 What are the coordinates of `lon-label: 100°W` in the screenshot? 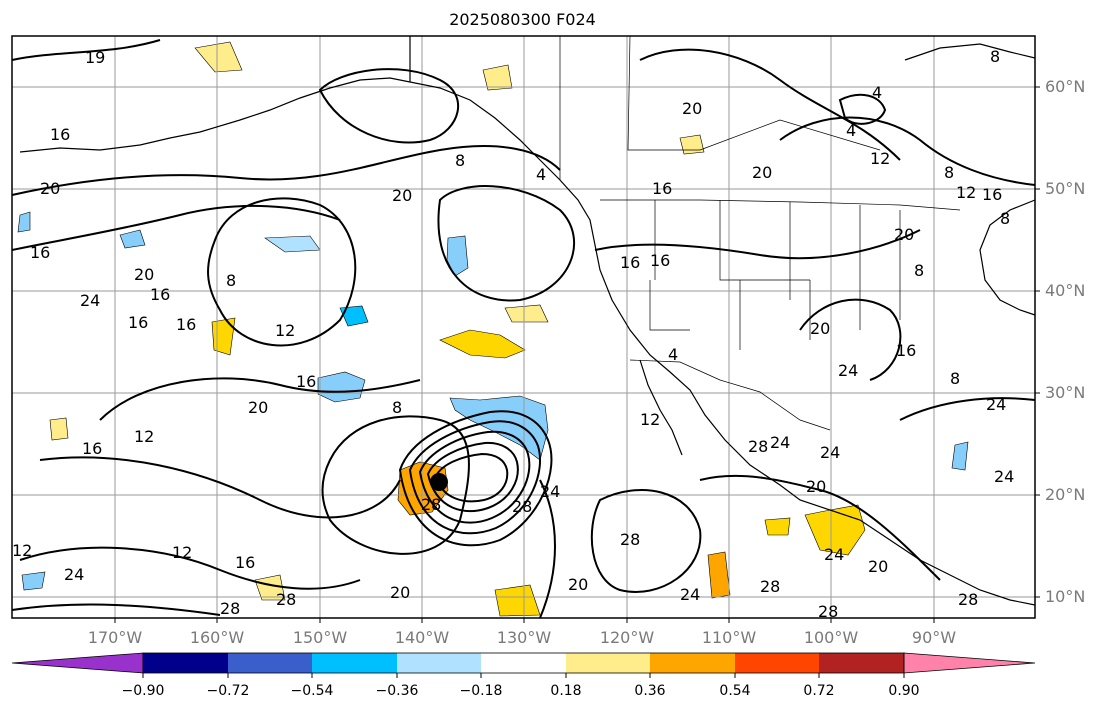 It's located at (831, 637).